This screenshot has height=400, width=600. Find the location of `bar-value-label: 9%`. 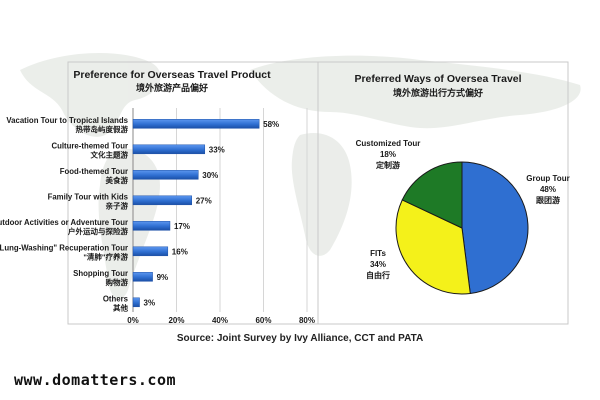

bar-value-label: 9% is located at coordinates (163, 277).